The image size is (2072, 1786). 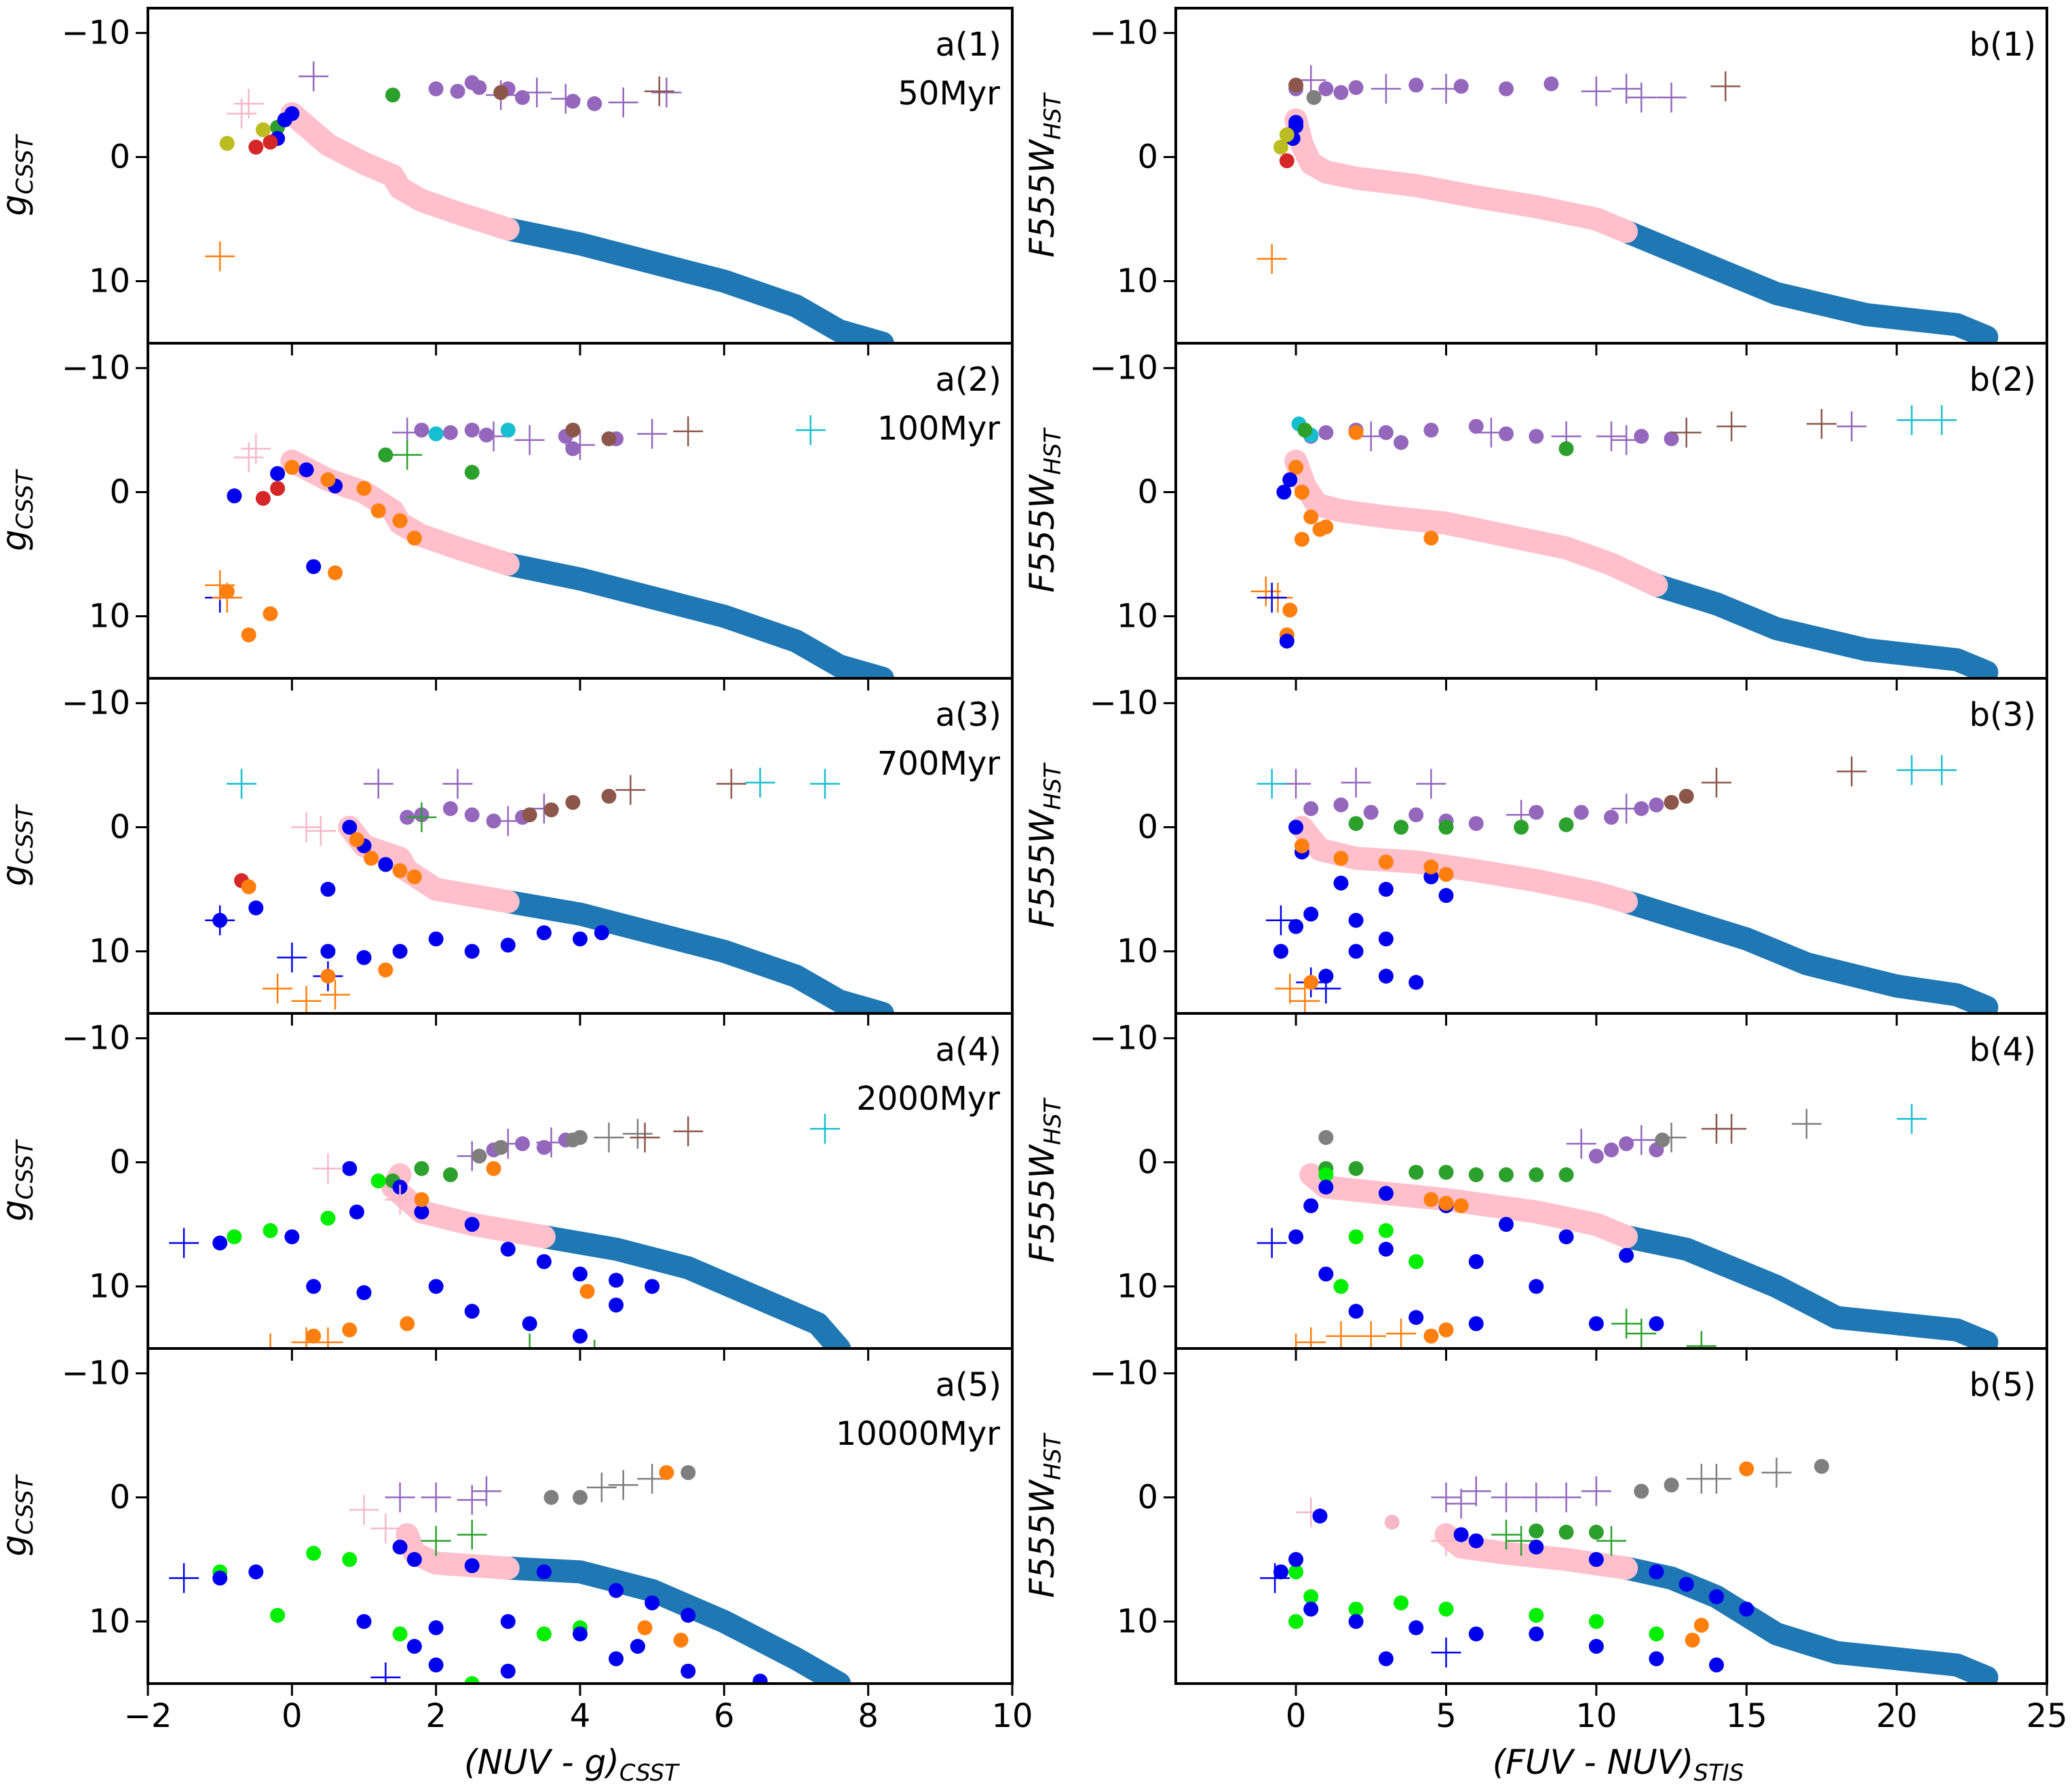 I want to click on xtick-label: 20, so click(x=1896, y=1716).